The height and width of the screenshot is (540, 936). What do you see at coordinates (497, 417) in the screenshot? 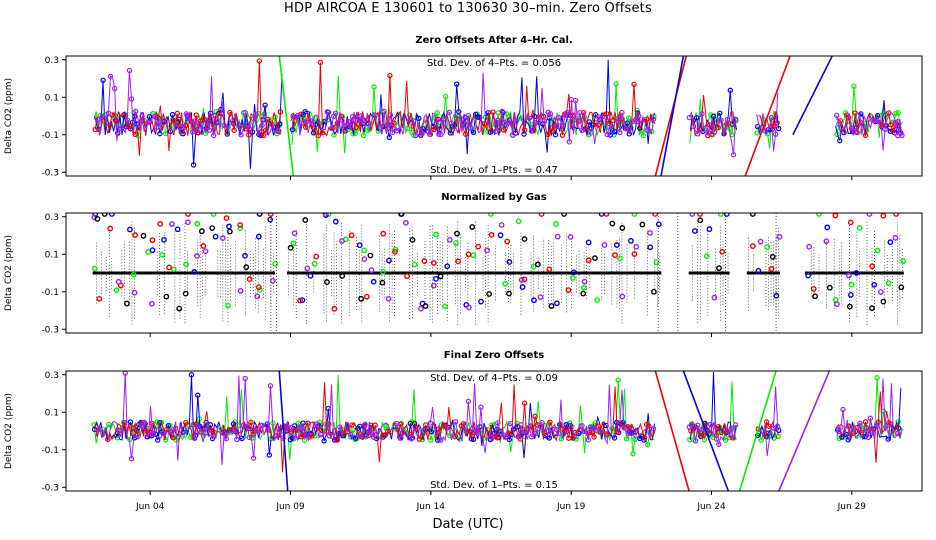
I see `series-green` at bounding box center [497, 417].